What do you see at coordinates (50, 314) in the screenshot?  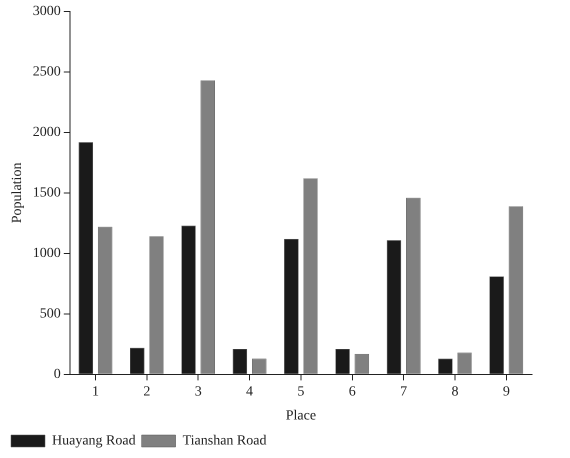 I see `y-tick-label: 500` at bounding box center [50, 314].